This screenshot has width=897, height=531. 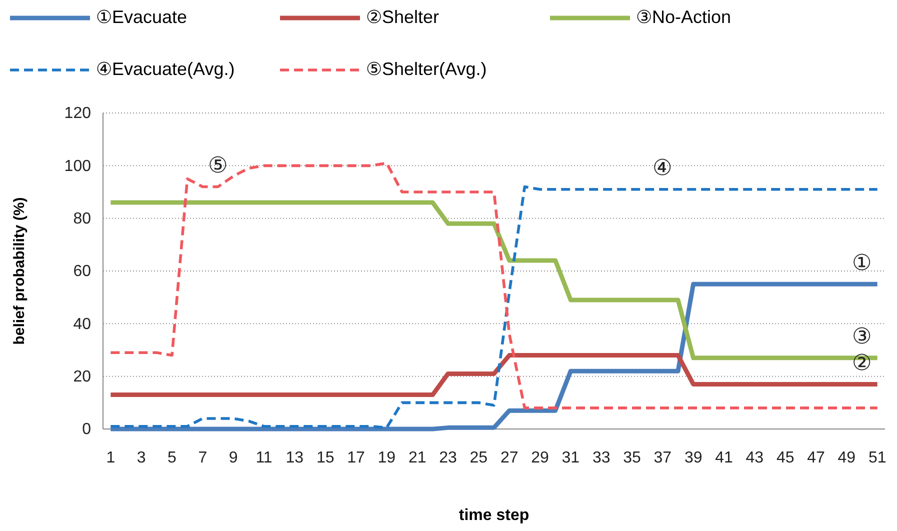 I want to click on y-axis-title: belief probability (%), so click(x=19, y=271).